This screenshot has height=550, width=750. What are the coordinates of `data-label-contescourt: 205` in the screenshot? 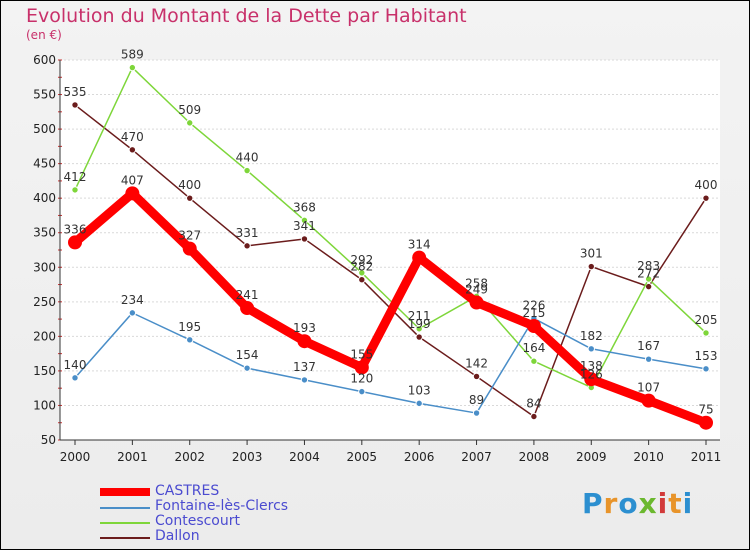 It's located at (706, 320).